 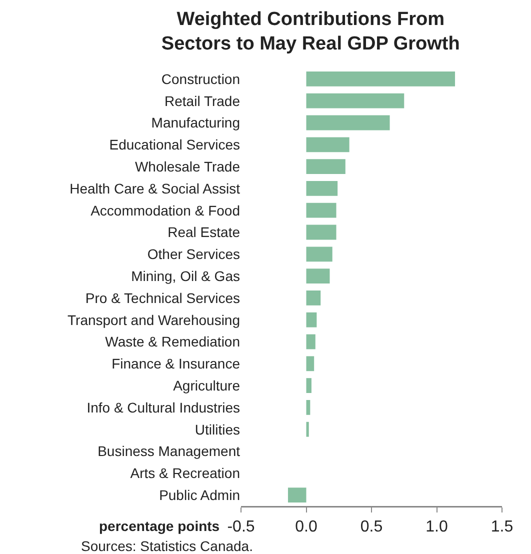 I want to click on y-tick-label: Other Services, so click(x=193, y=254).